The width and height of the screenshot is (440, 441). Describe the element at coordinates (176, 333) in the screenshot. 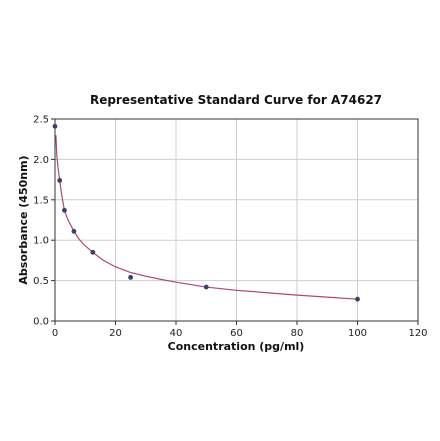

I see `x-tick-label: 40` at that location.